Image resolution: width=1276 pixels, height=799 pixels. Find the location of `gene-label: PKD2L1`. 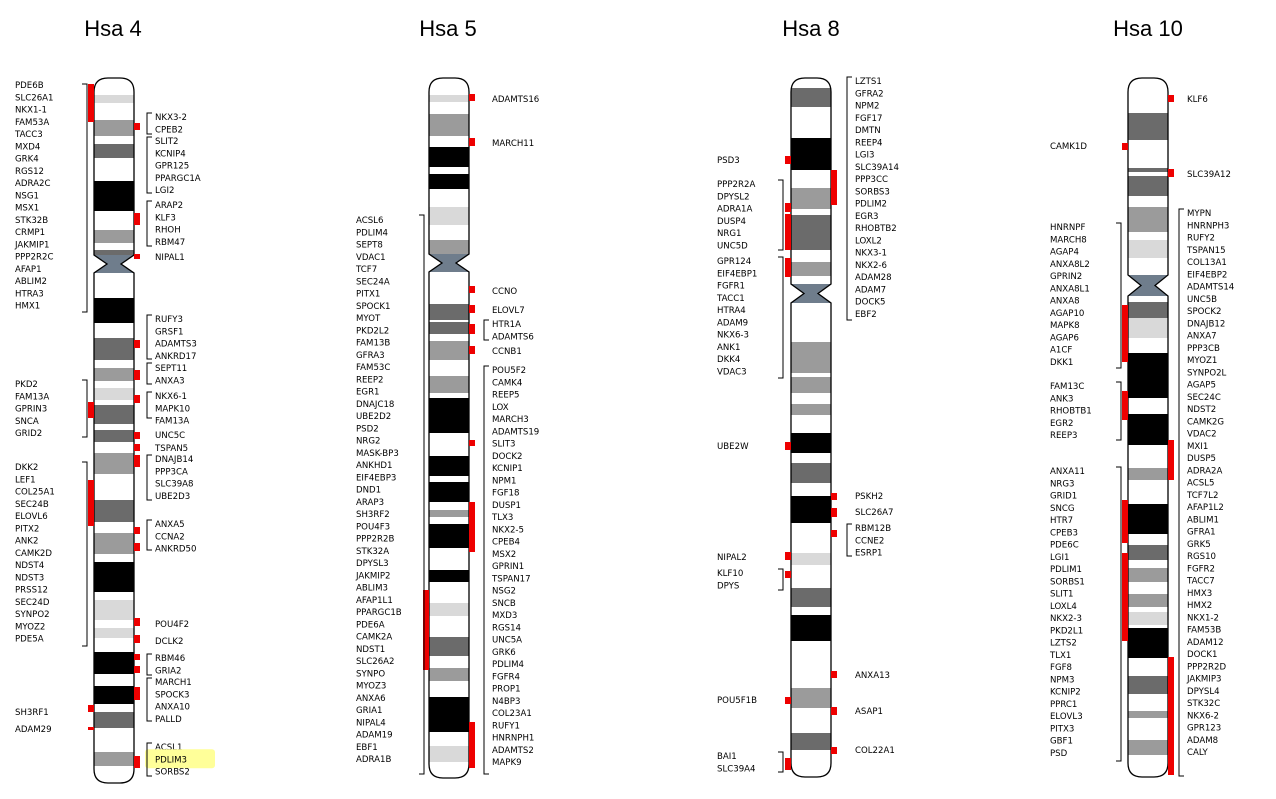

gene-label: PKD2L1 is located at coordinates (1066, 631).